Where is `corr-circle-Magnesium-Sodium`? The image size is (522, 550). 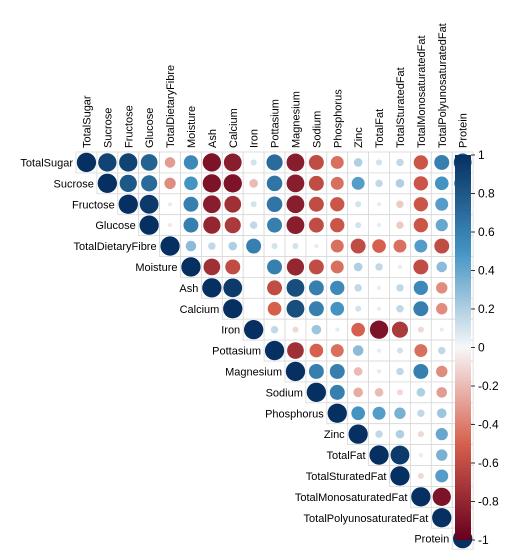
corr-circle-Magnesium-Sodium is located at coordinates (316, 371).